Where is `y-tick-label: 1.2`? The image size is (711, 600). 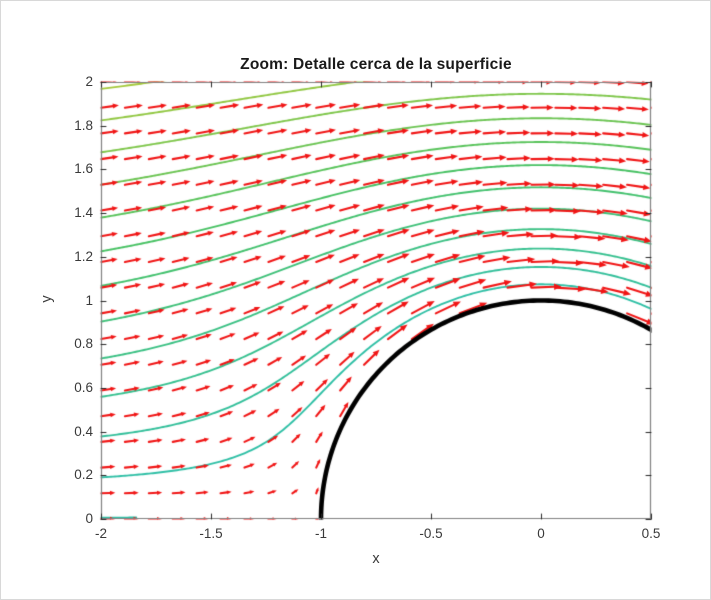 y-tick-label: 1.2 is located at coordinates (83, 256).